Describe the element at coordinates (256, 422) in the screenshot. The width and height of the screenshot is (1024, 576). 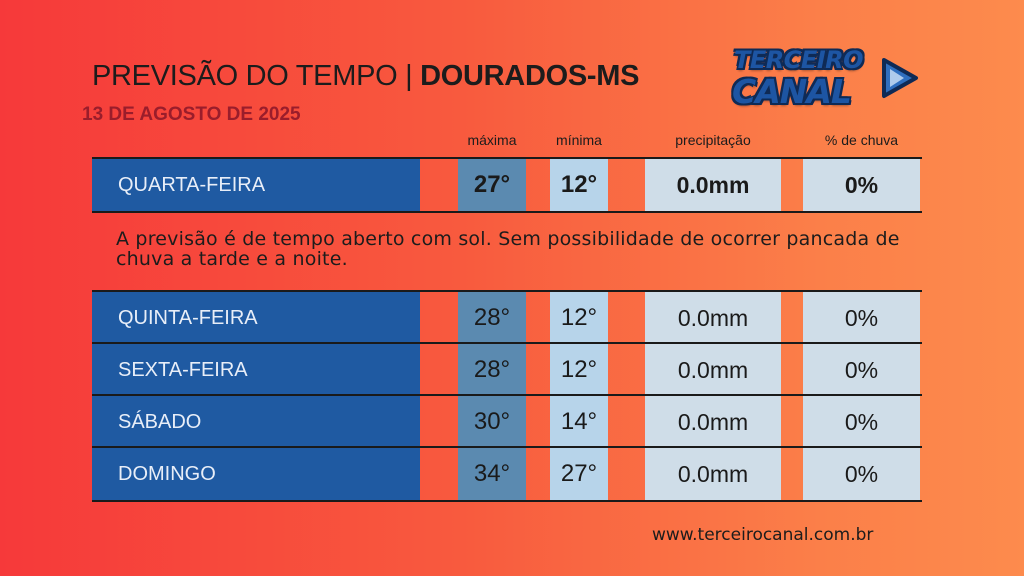
I see `day-cell: SÁBADO` at that location.